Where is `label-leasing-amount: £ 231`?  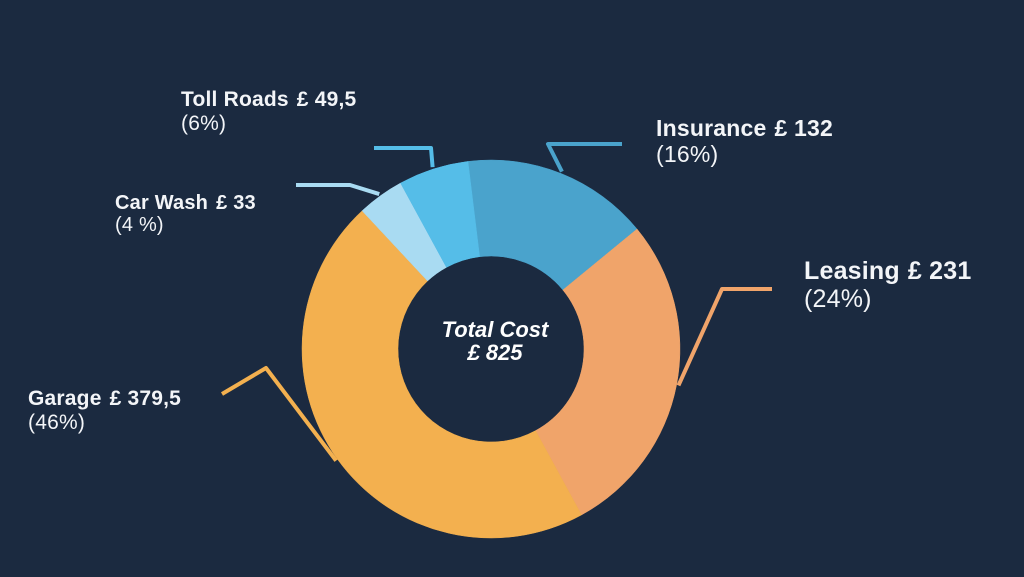
label-leasing-amount: £ 231 is located at coordinates (939, 271).